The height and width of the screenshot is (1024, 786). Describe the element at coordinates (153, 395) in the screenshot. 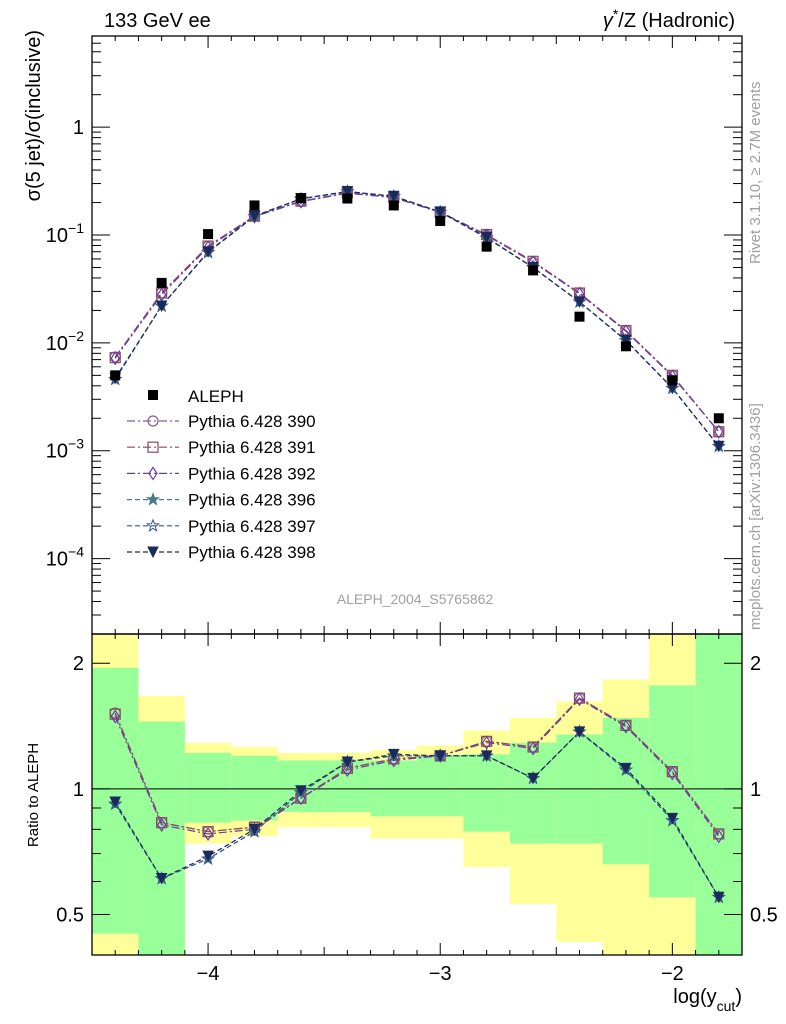

I see `legend-marker-data` at that location.